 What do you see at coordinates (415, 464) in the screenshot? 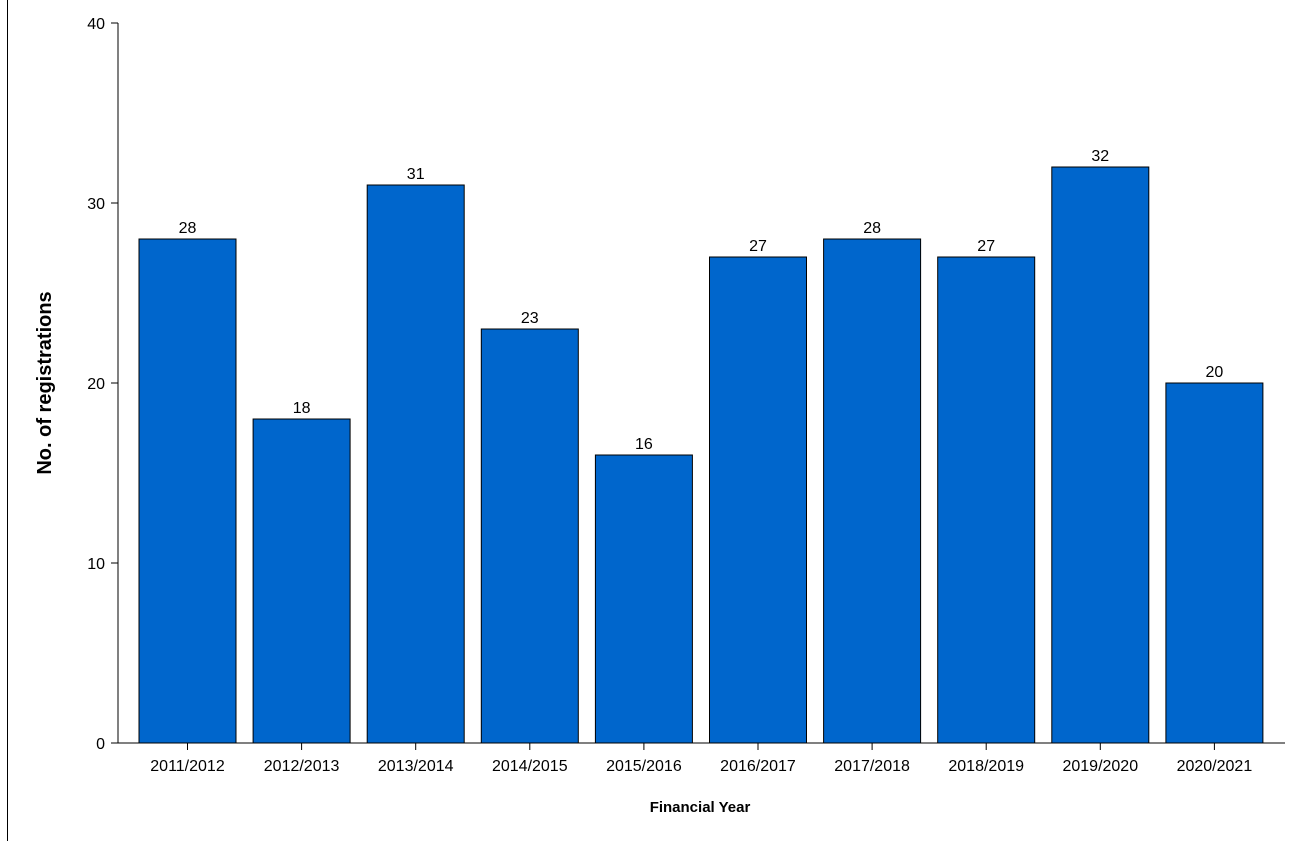
I see `bar-2013-2014` at bounding box center [415, 464].